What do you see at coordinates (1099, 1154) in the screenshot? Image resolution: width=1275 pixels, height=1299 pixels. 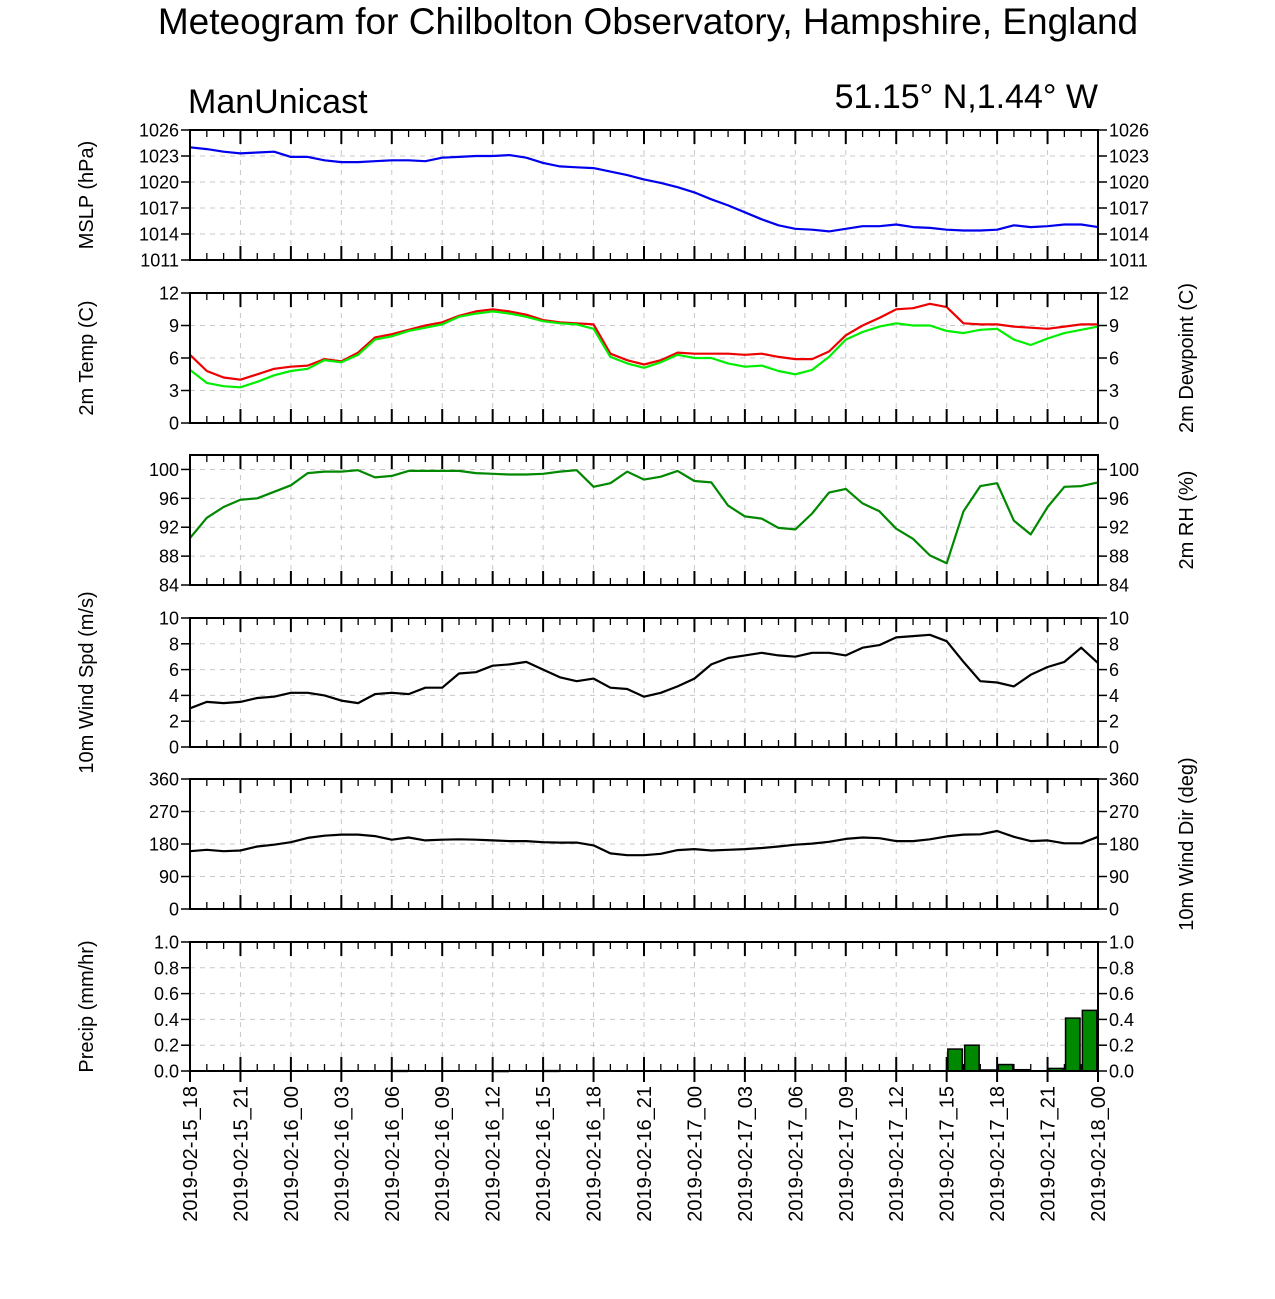 I see `time-tick-label: 2019-02-18_00` at bounding box center [1099, 1154].